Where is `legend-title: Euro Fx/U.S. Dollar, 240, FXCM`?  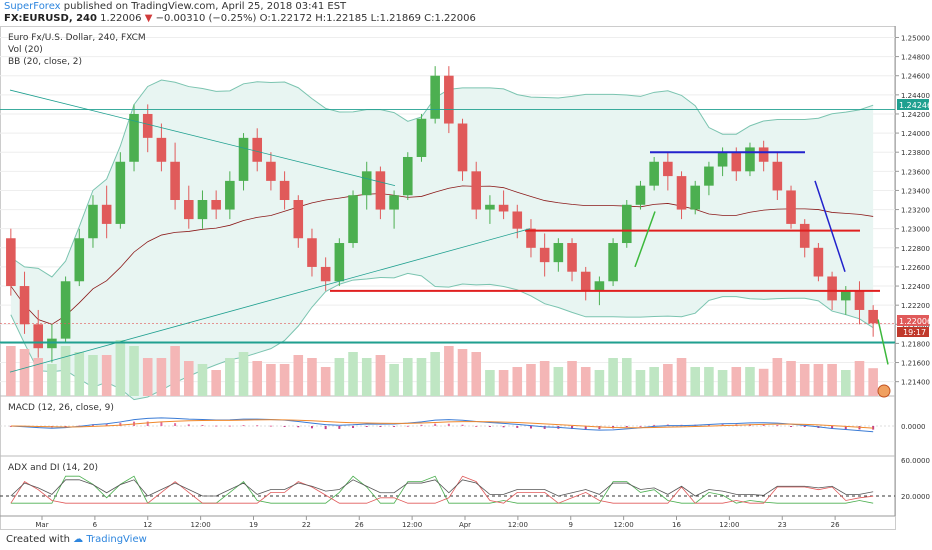
legend-title: Euro Fx/U.S. Dollar, 240, FXCM is located at coordinates (77, 38).